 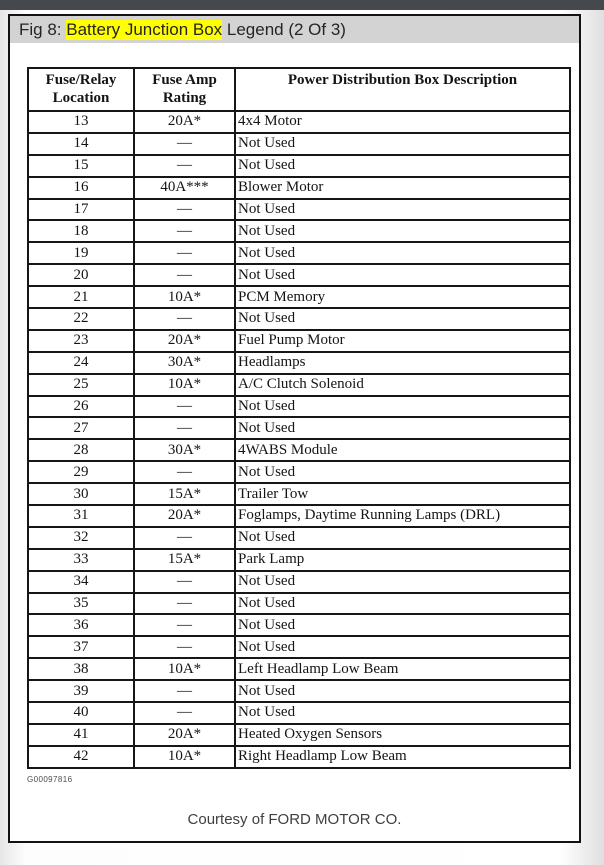 What do you see at coordinates (299, 472) in the screenshot?
I see `table-row: 29 — Not Used` at bounding box center [299, 472].